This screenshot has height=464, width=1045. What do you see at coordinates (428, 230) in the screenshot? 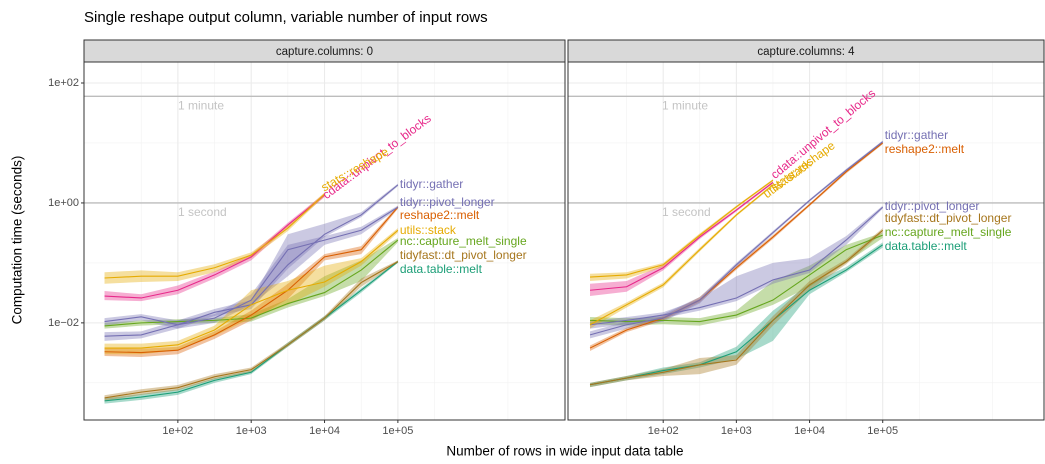
I see `series-label: utils::stack` at bounding box center [428, 230].